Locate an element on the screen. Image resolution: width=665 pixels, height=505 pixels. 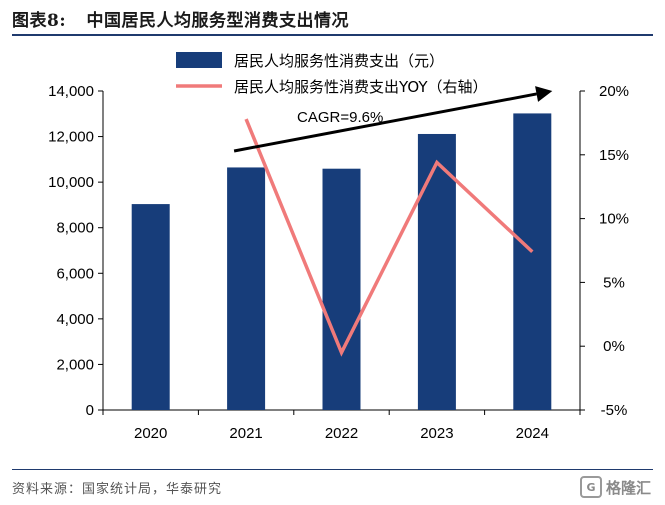
y-left-tick-label: 0 is located at coordinates (90, 410).